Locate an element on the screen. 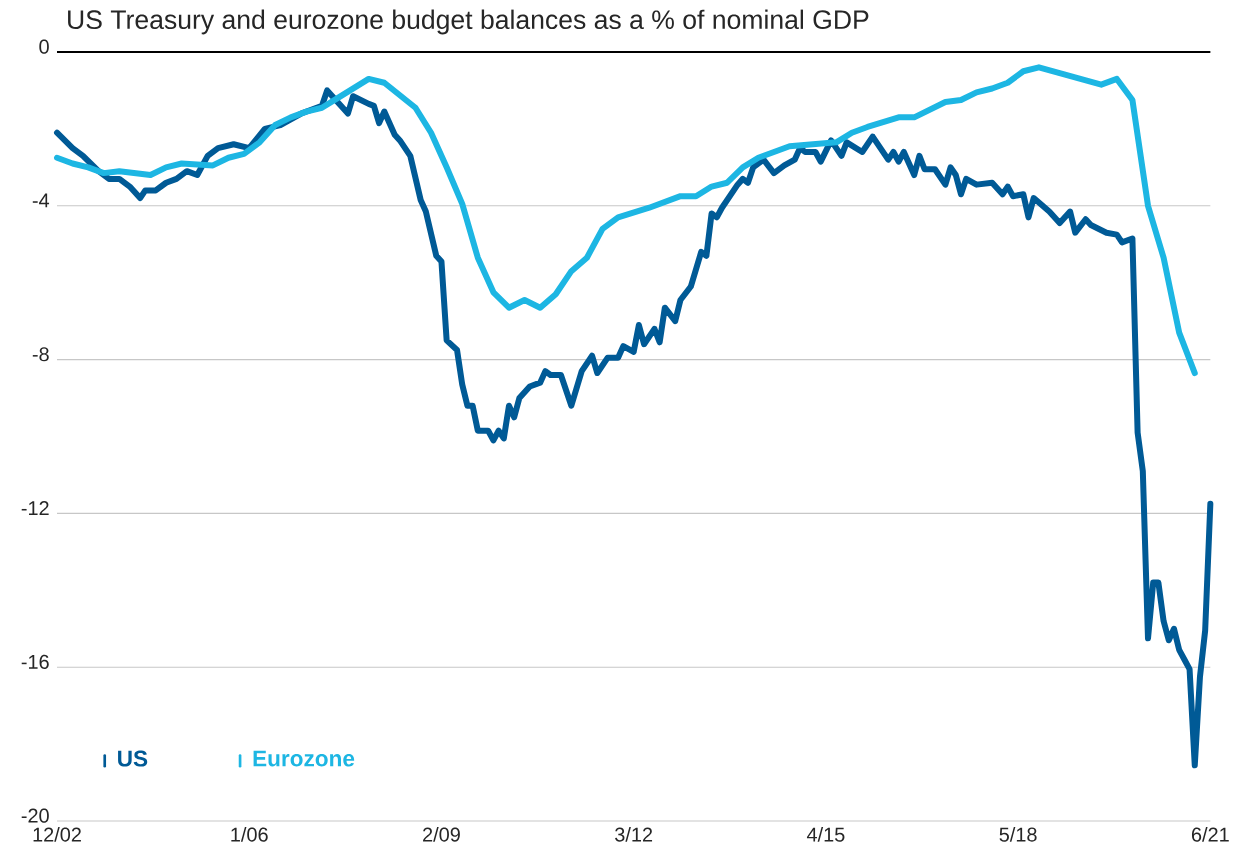  y-tick-label: -8 is located at coordinates (40, 354).